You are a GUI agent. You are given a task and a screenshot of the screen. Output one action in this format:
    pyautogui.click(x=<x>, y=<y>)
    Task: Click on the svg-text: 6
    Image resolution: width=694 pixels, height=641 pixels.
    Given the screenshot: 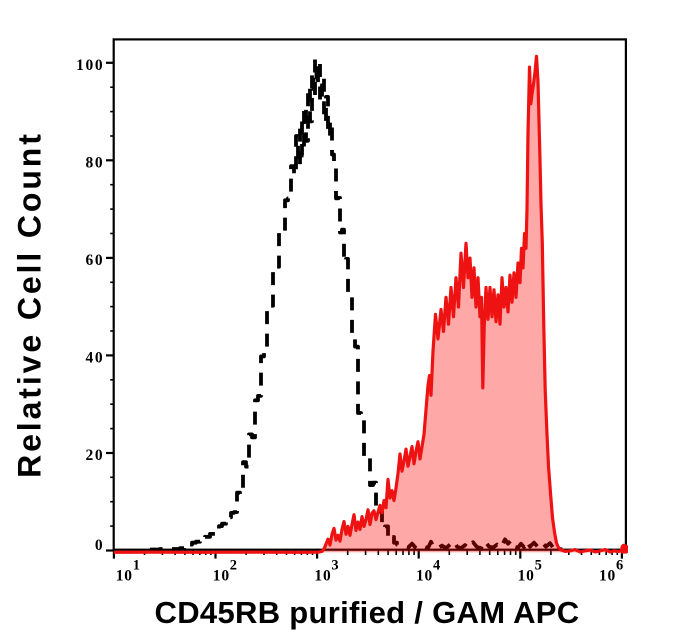 What is the action you would take?
    pyautogui.click(x=619, y=565)
    